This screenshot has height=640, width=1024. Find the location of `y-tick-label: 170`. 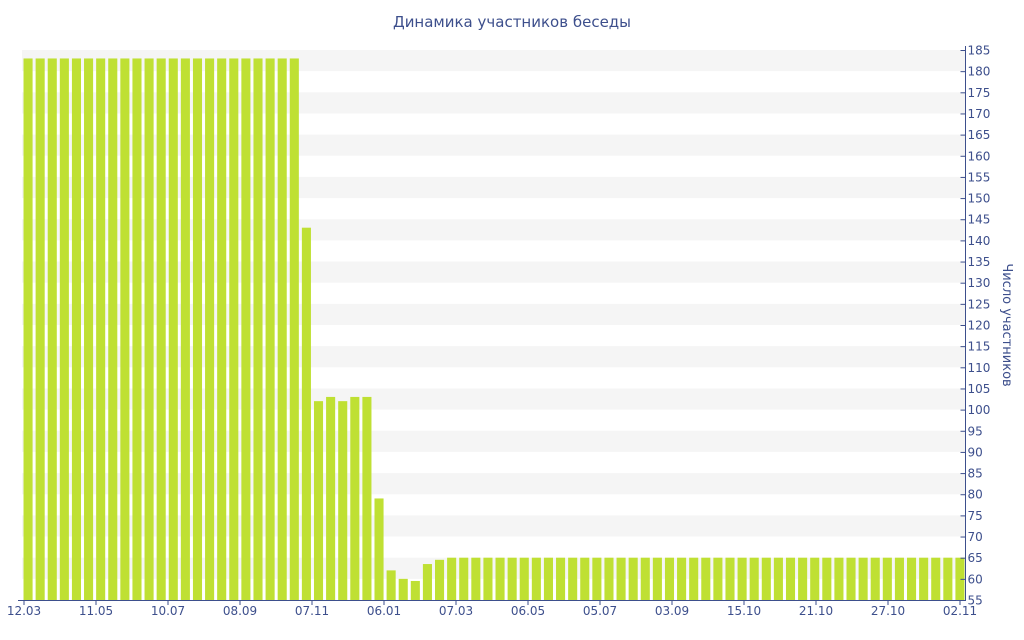

y-tick-label: 170 is located at coordinates (979, 114).